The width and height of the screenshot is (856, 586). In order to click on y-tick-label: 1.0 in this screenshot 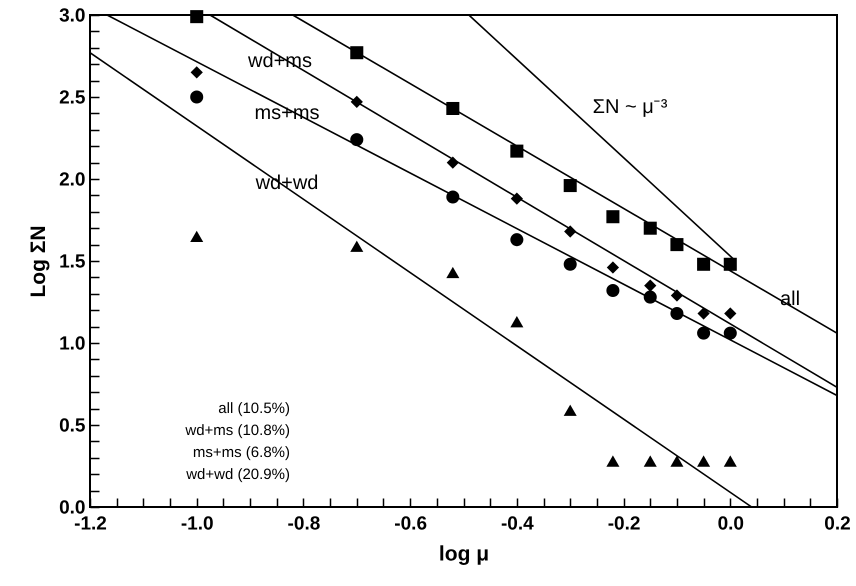, I will do `click(72, 344)`.